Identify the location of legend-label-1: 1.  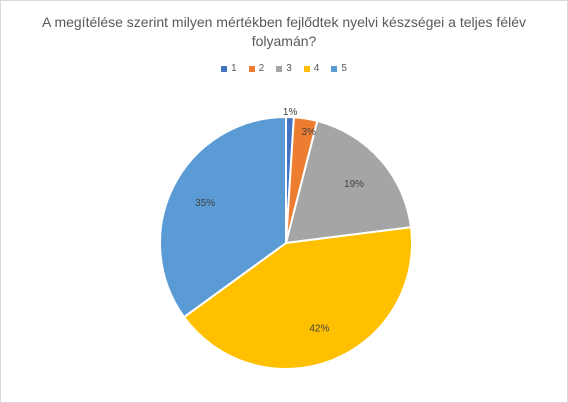
(234, 68).